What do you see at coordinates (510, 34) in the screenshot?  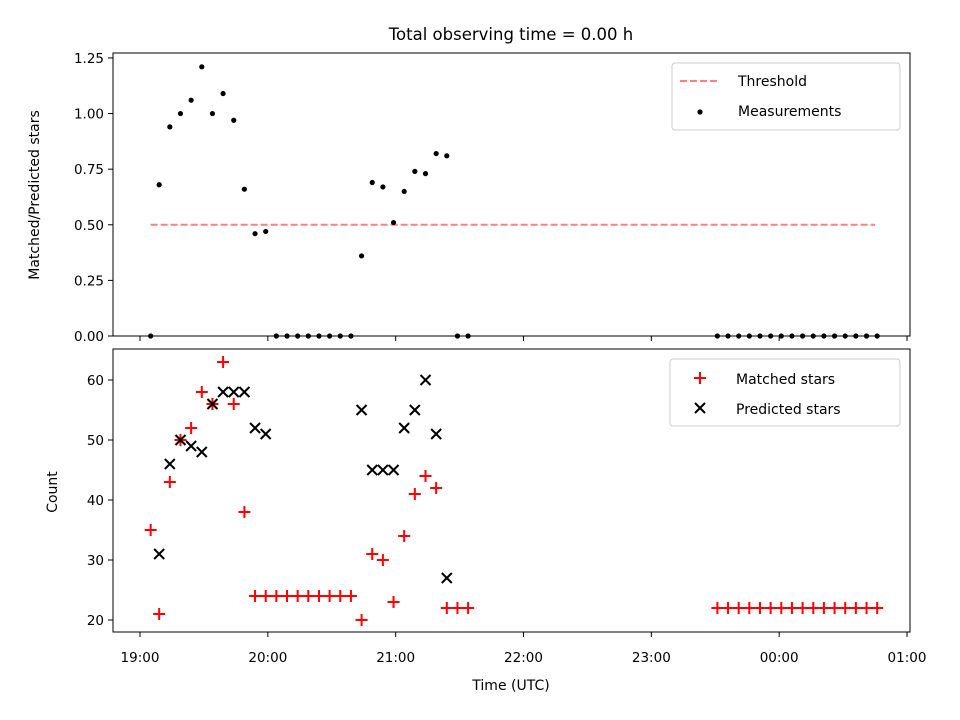 I see `chart-title: Total observing time = 0.00 h` at bounding box center [510, 34].